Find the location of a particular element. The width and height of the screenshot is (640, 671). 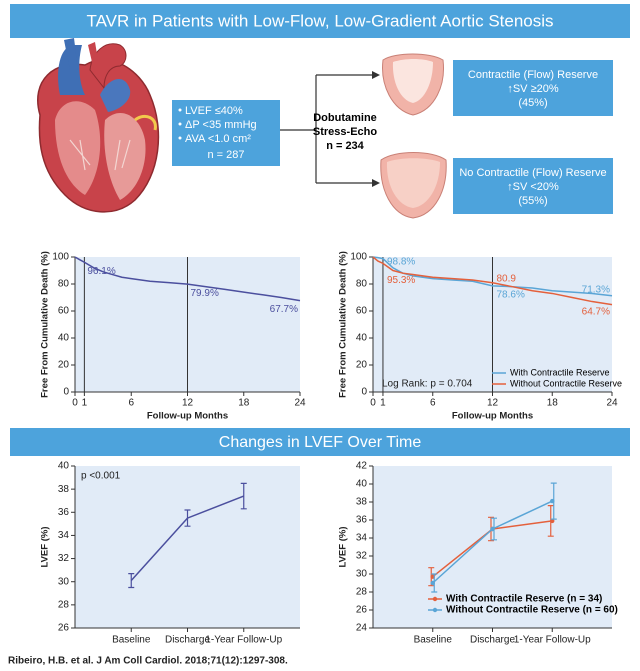

y-axis-label: Free From Cumulative Death (%) is located at coordinates (45, 324).